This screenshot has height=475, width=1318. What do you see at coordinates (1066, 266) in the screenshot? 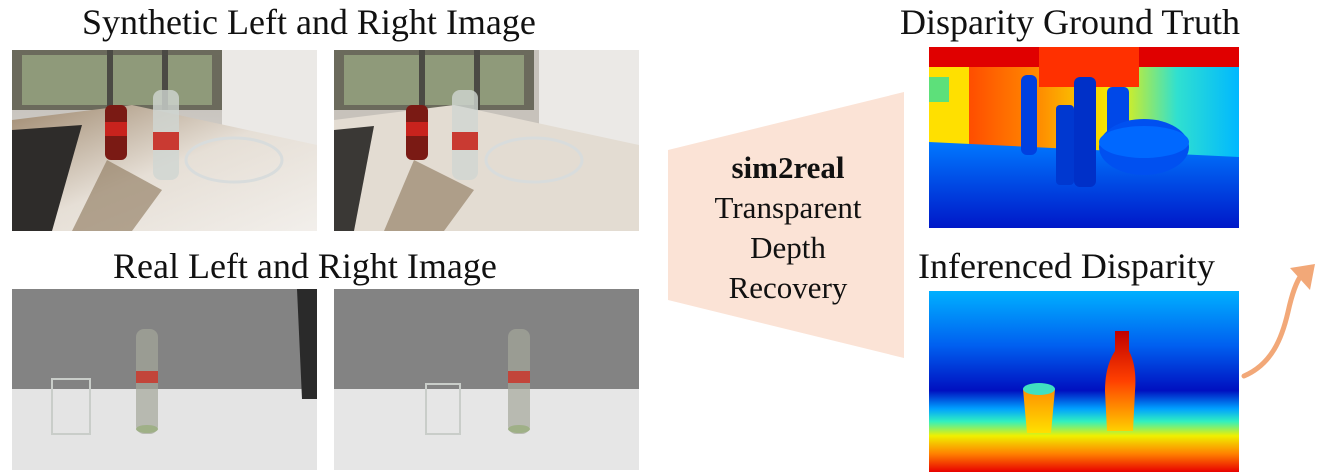
I see `inferenced-title: Inferenced Disparity` at bounding box center [1066, 266].